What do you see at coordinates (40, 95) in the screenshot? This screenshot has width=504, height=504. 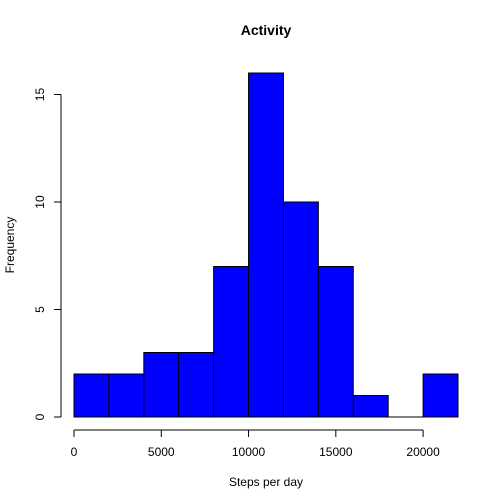 I see `y-tick-label: 15` at bounding box center [40, 95].